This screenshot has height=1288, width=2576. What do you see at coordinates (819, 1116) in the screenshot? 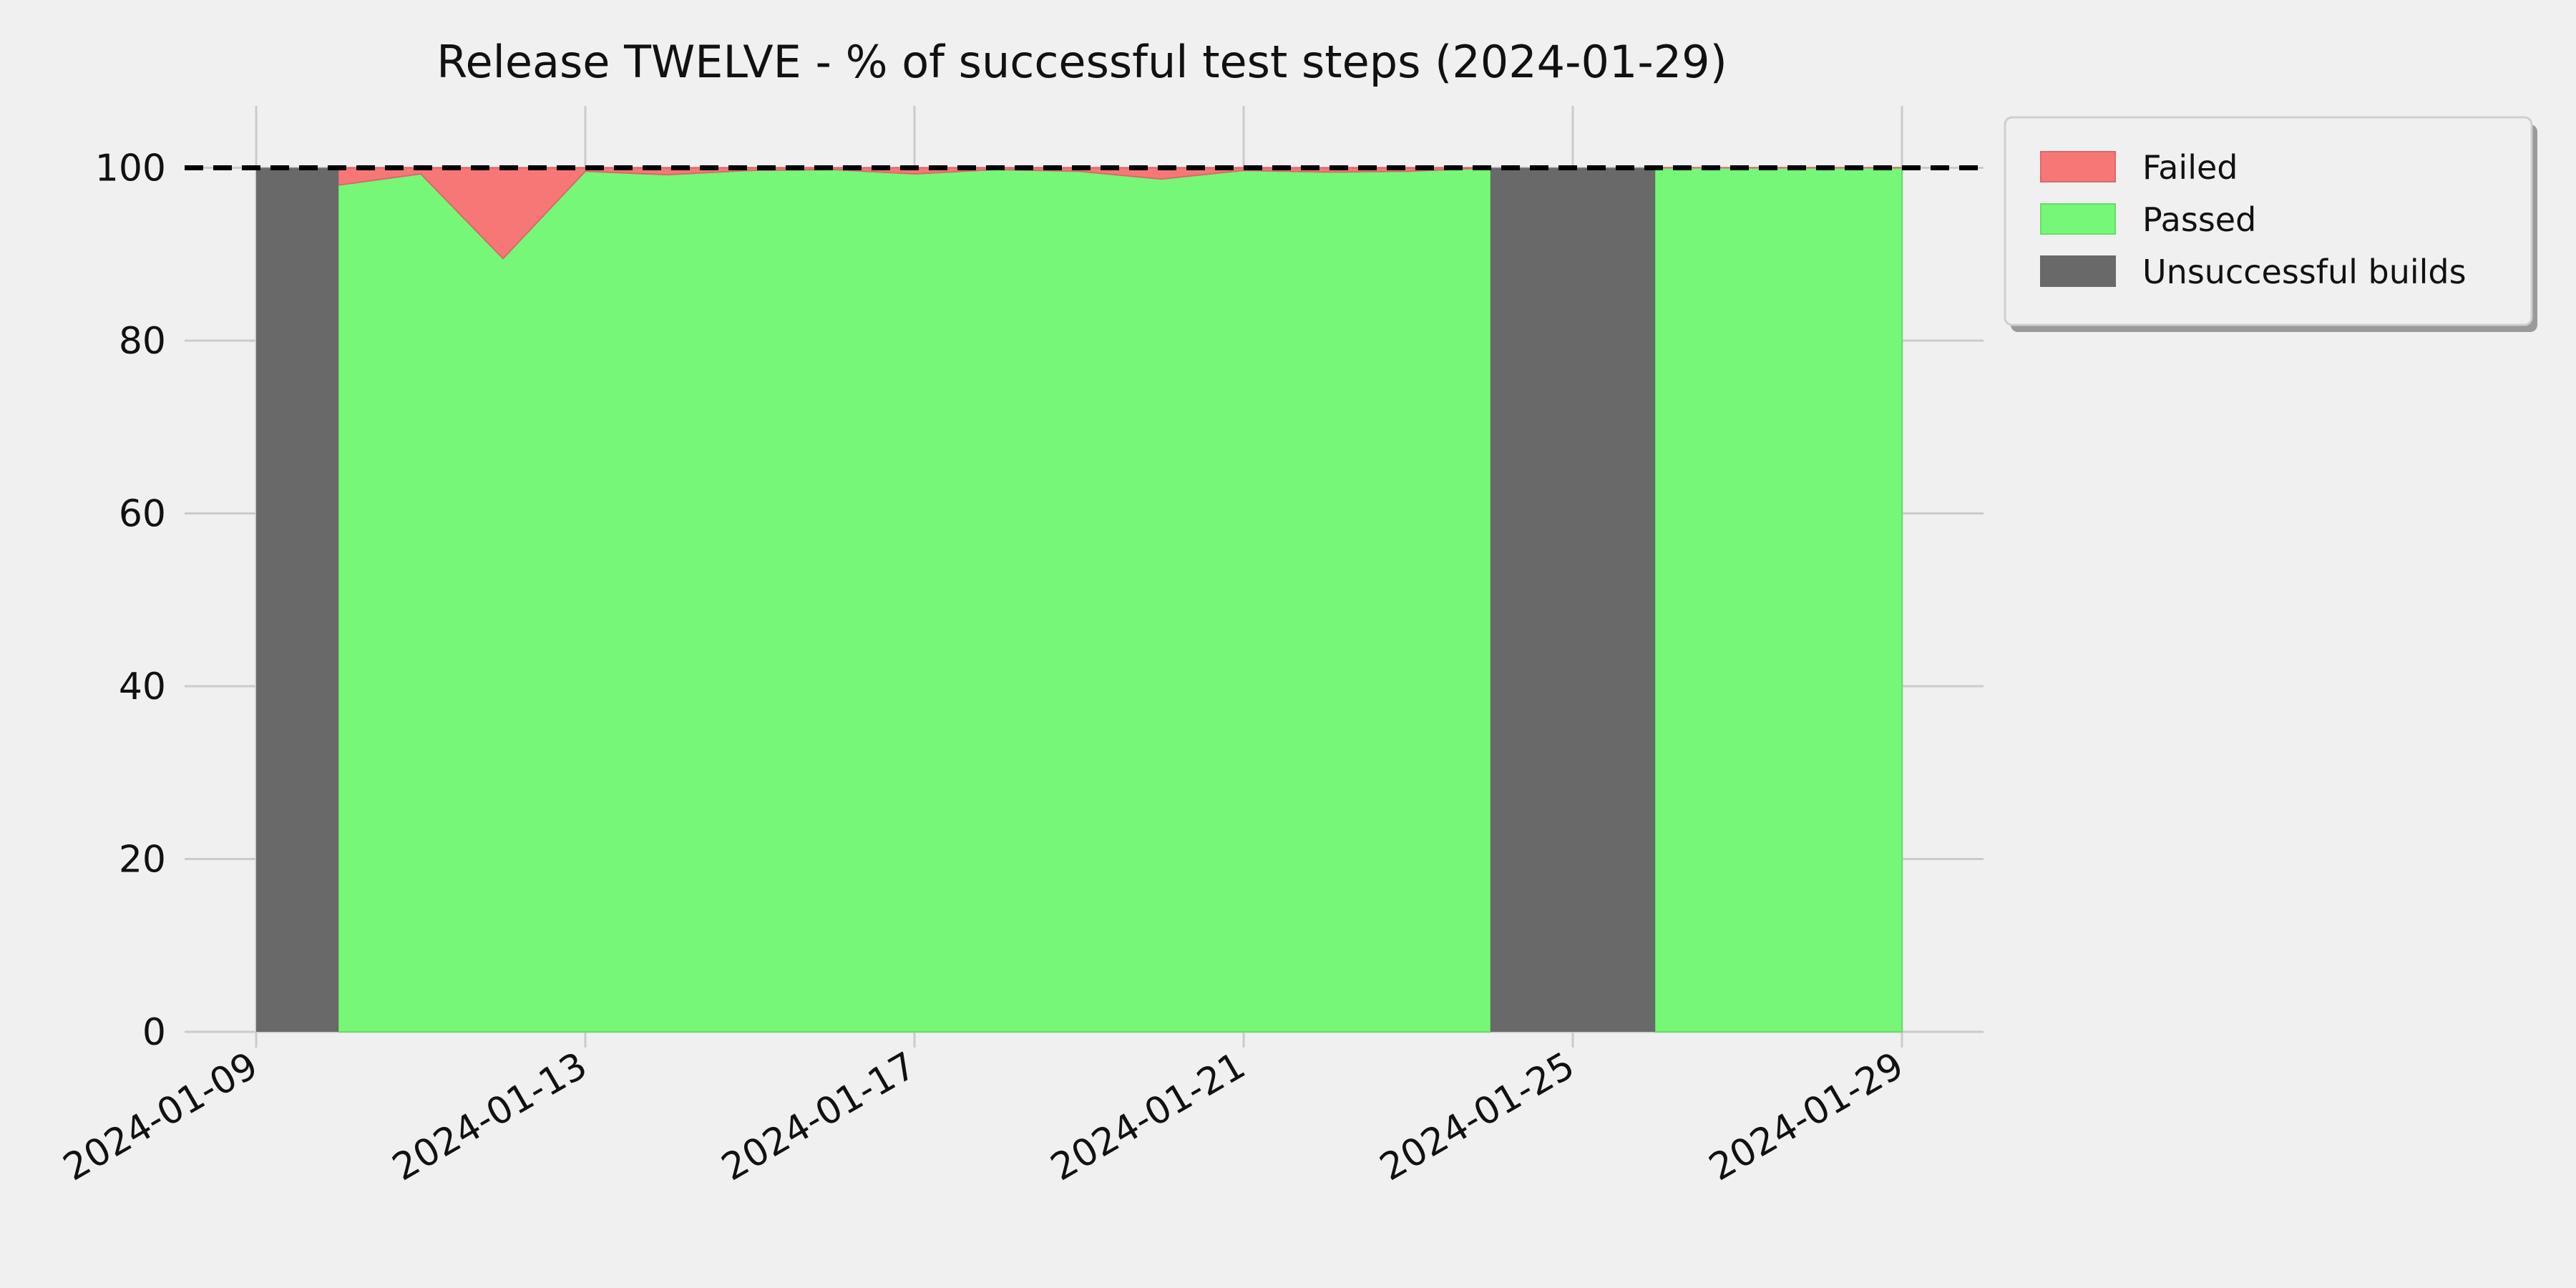
I see `x-tick-label: 2024-01-17` at bounding box center [819, 1116].